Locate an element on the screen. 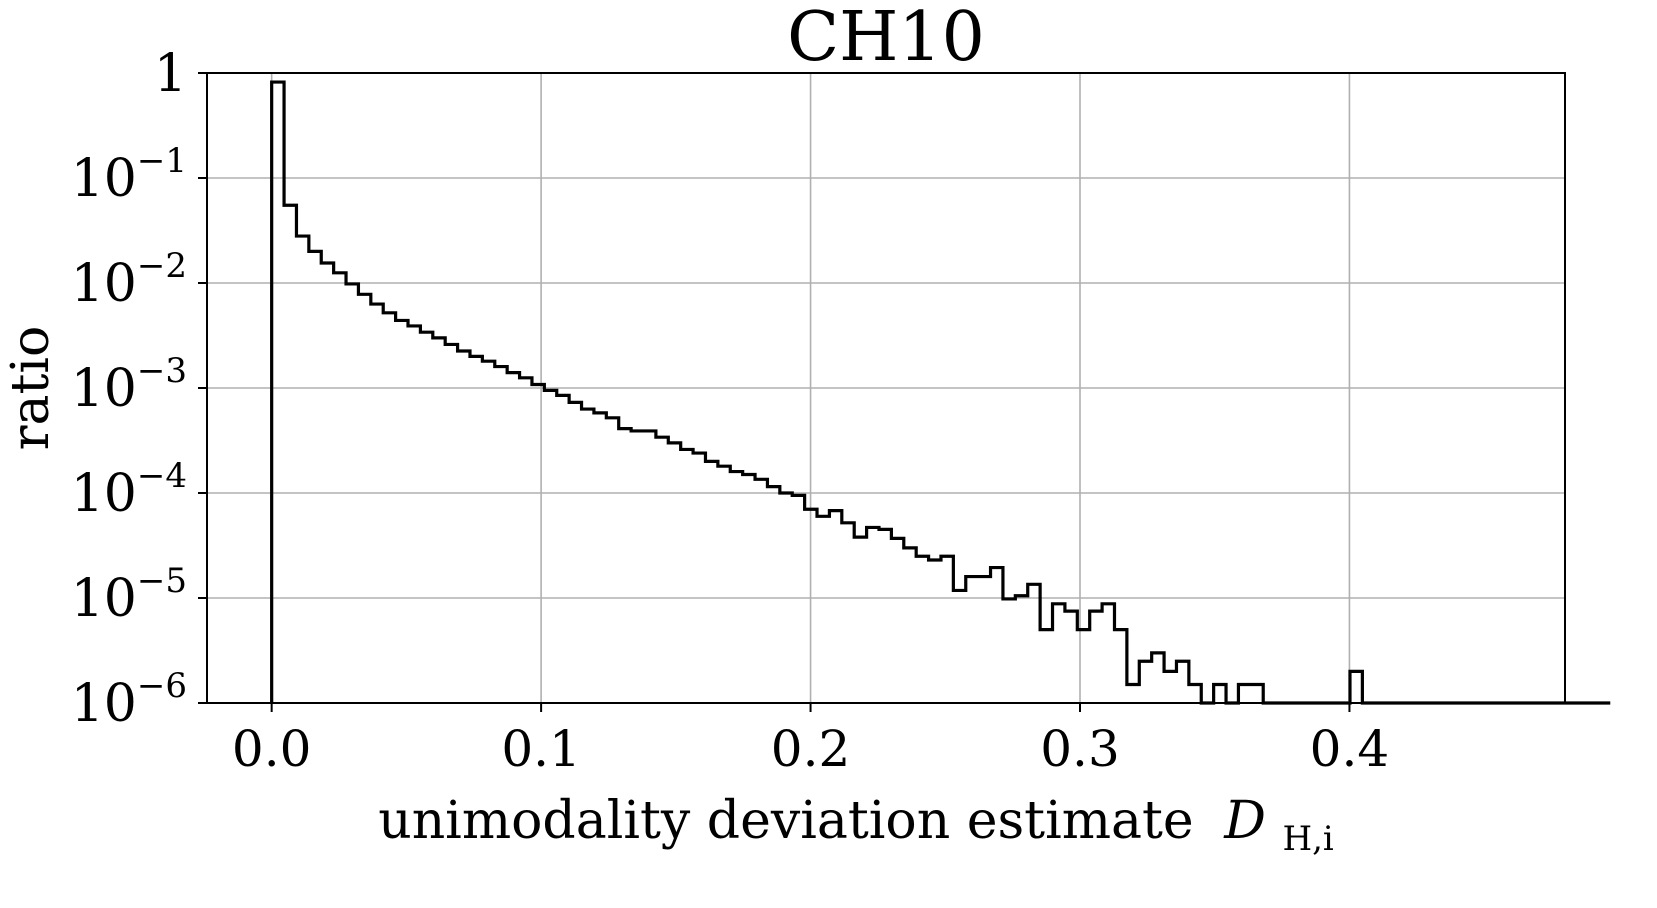 Image resolution: width=1657 pixels, height=908 pixels. x-axis-label-text: unimodality deviation estimate is located at coordinates (785, 821).